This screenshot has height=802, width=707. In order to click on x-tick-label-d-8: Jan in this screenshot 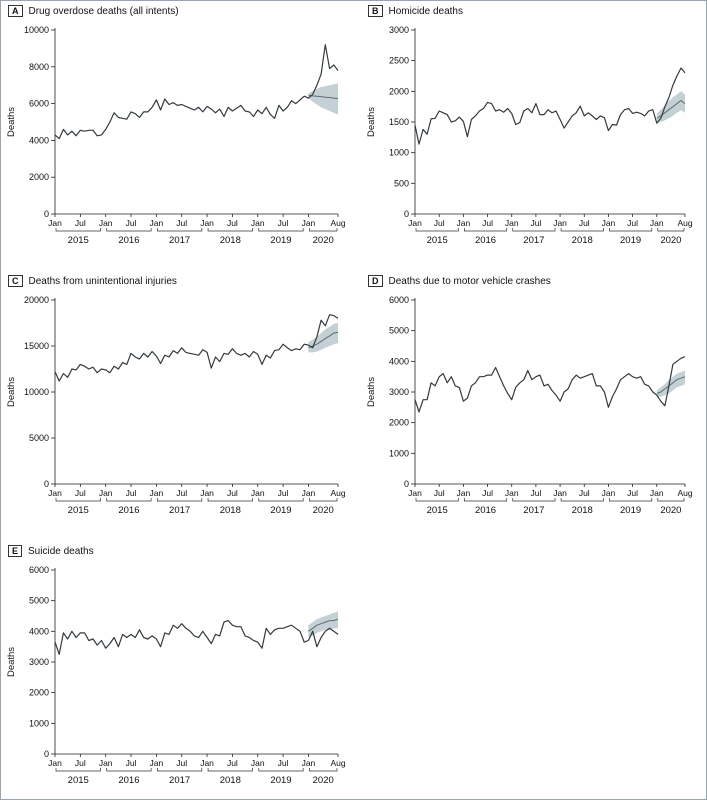, I will do `click(609, 493)`.